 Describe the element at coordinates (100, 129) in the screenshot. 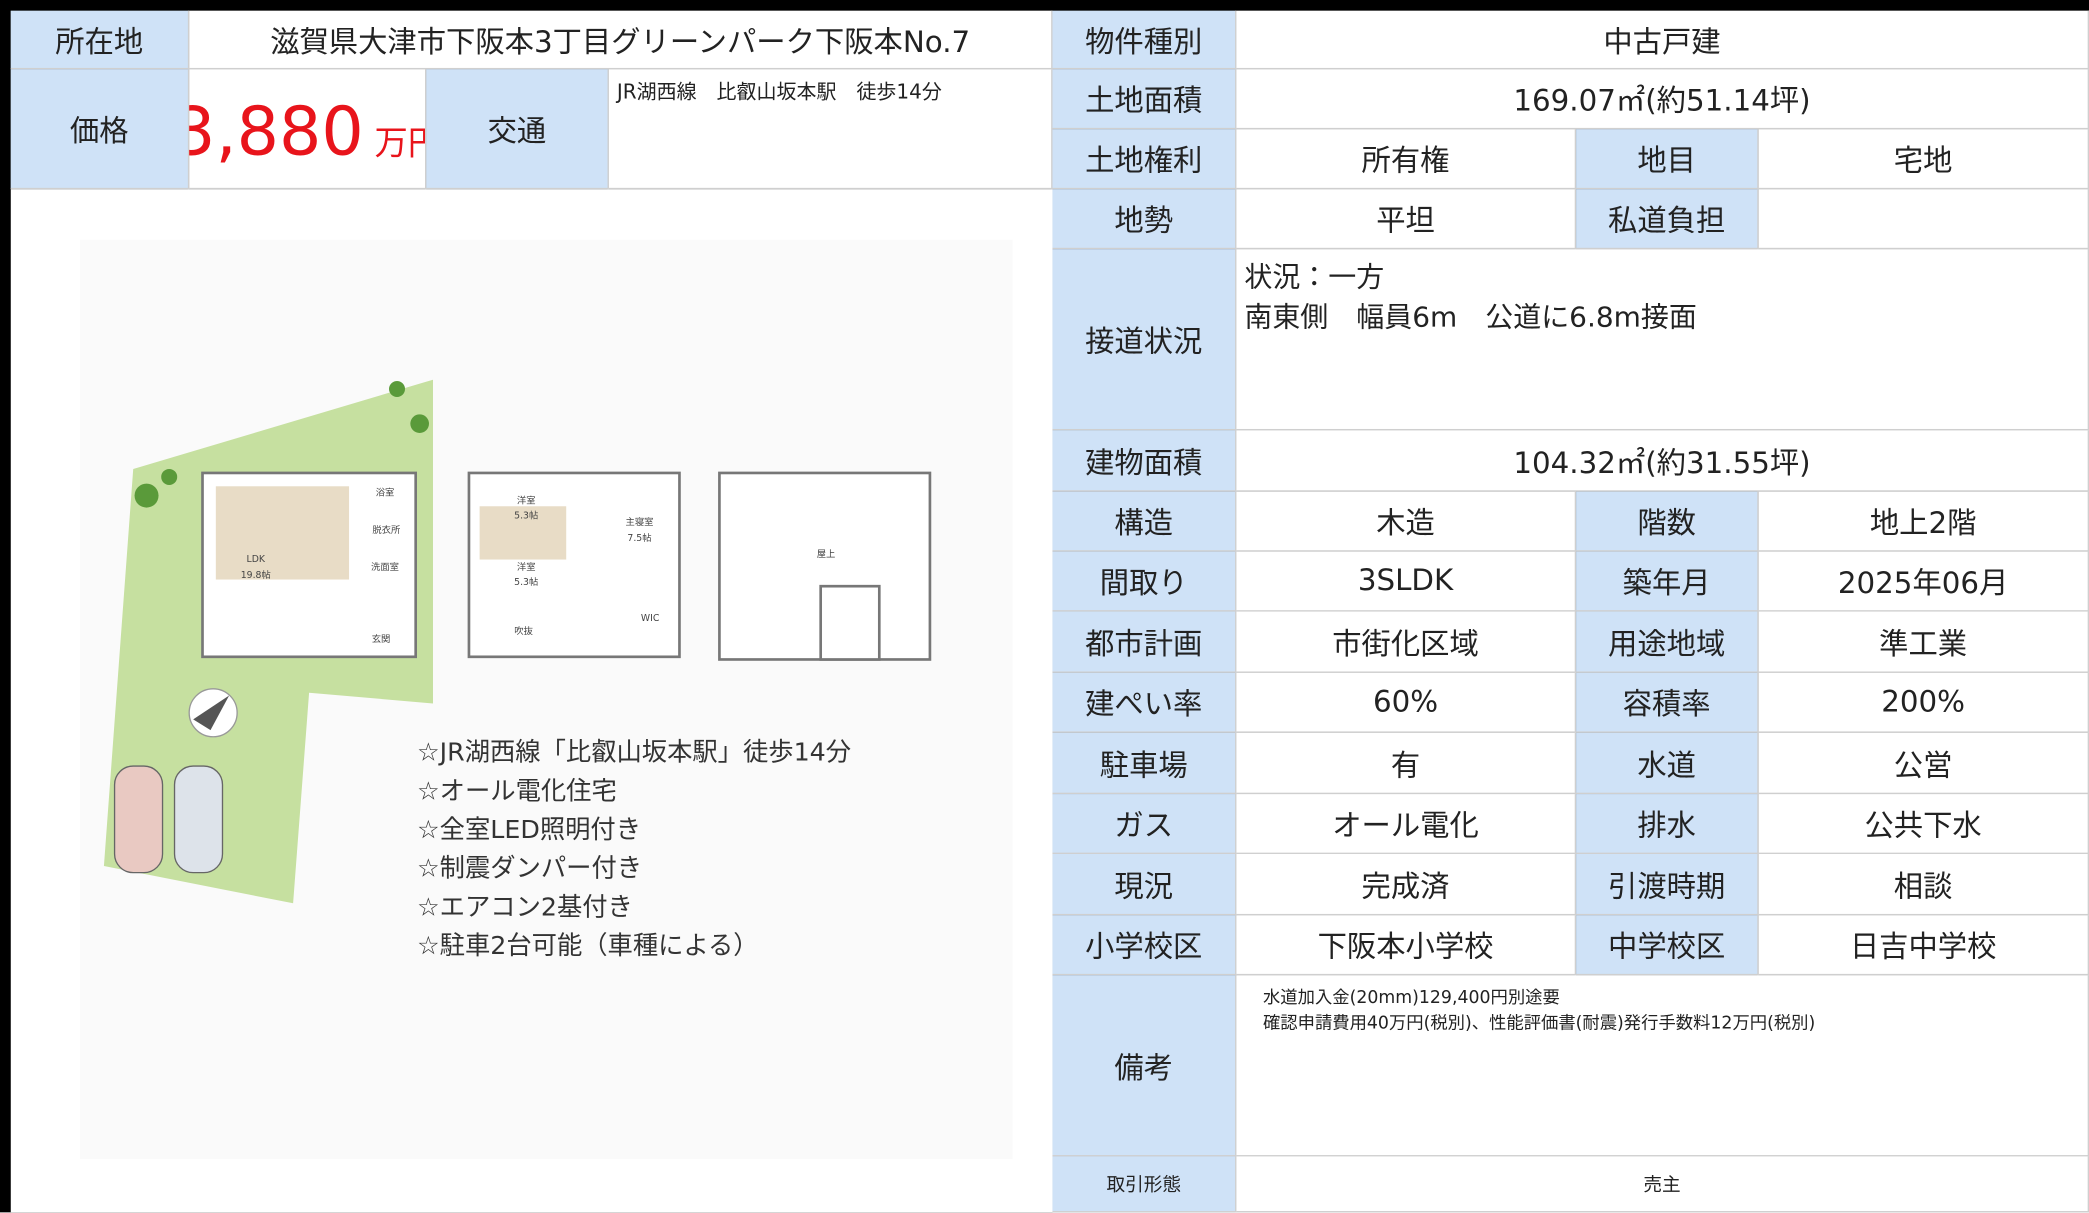

I see `price-label: 価格` at that location.